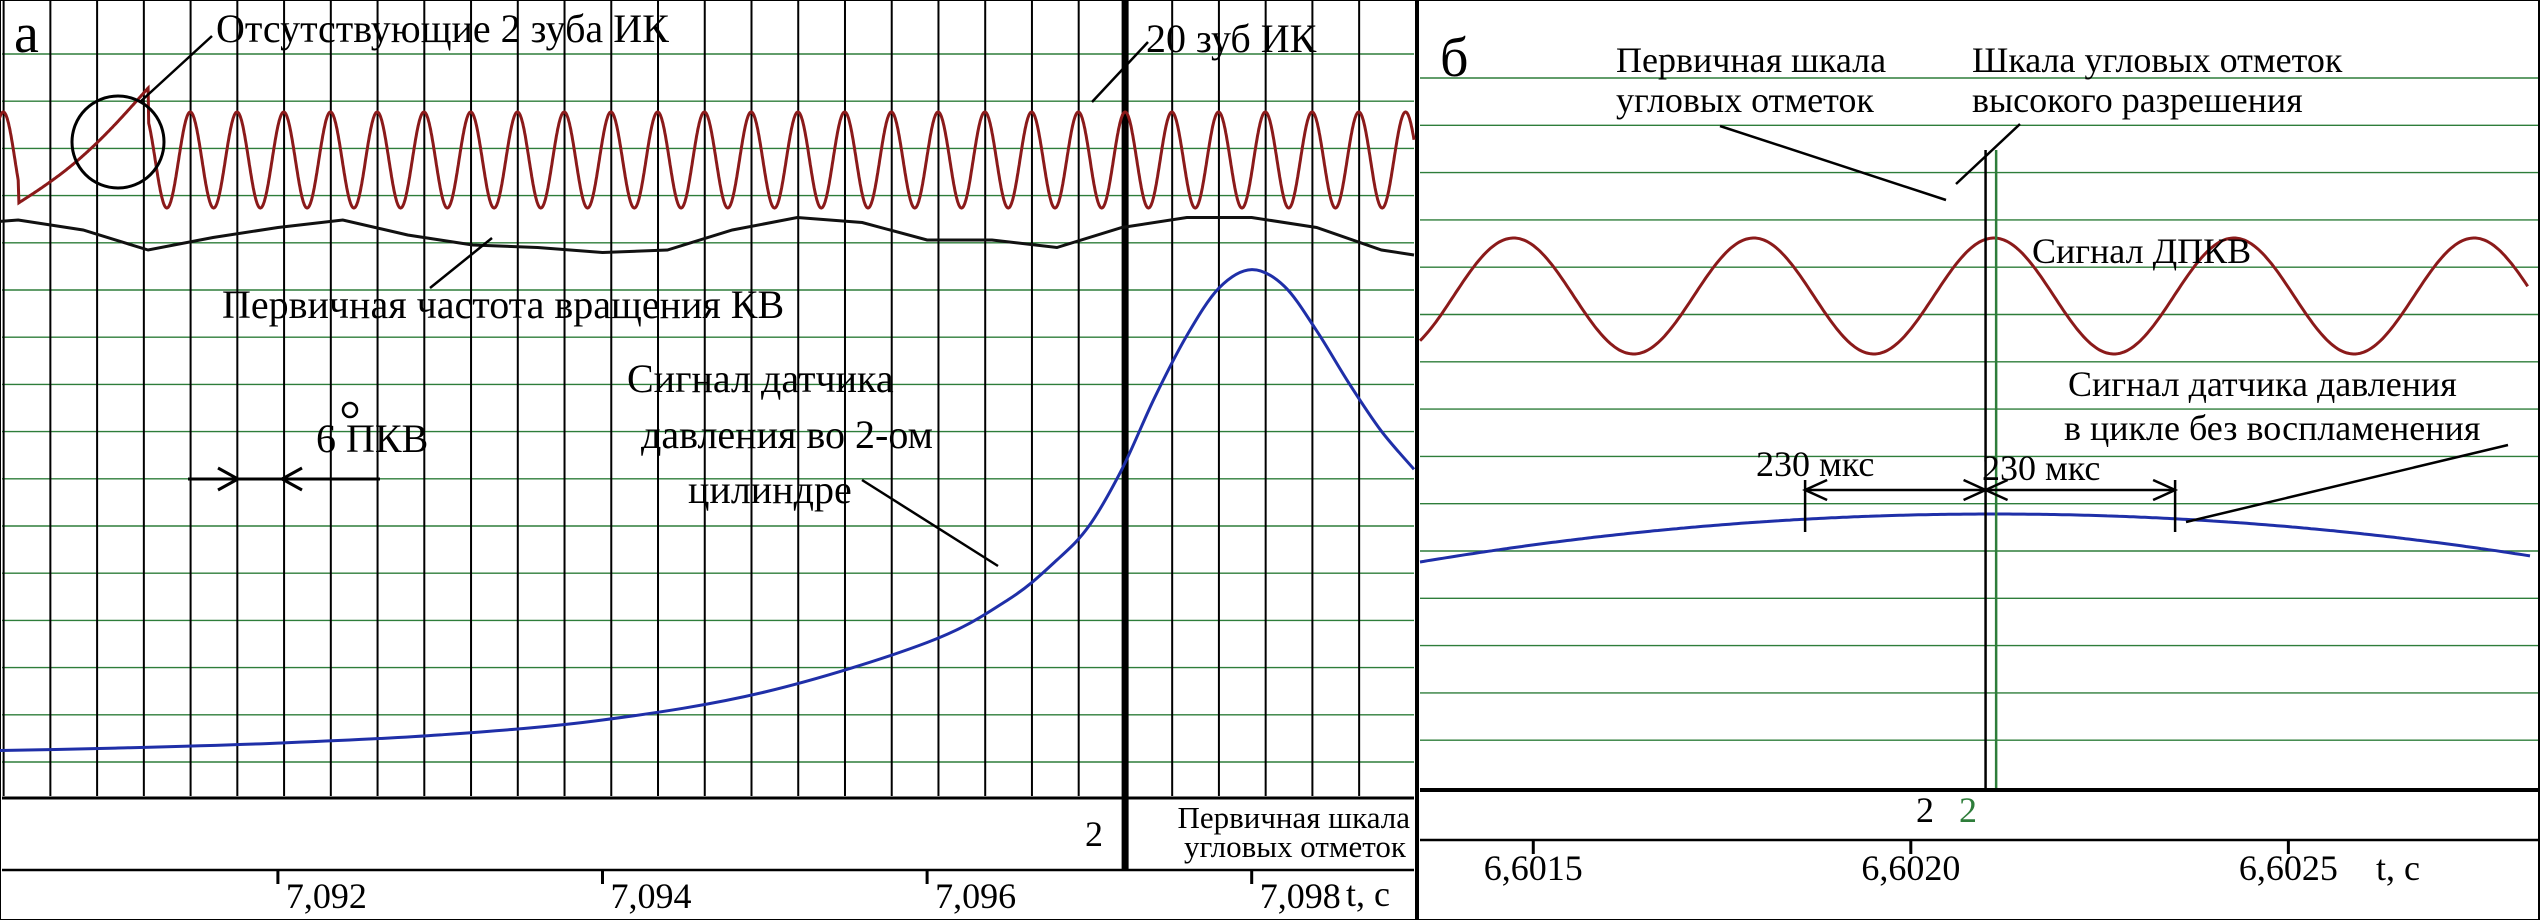  I want to click on panel-a-letter: а, so click(26, 34).